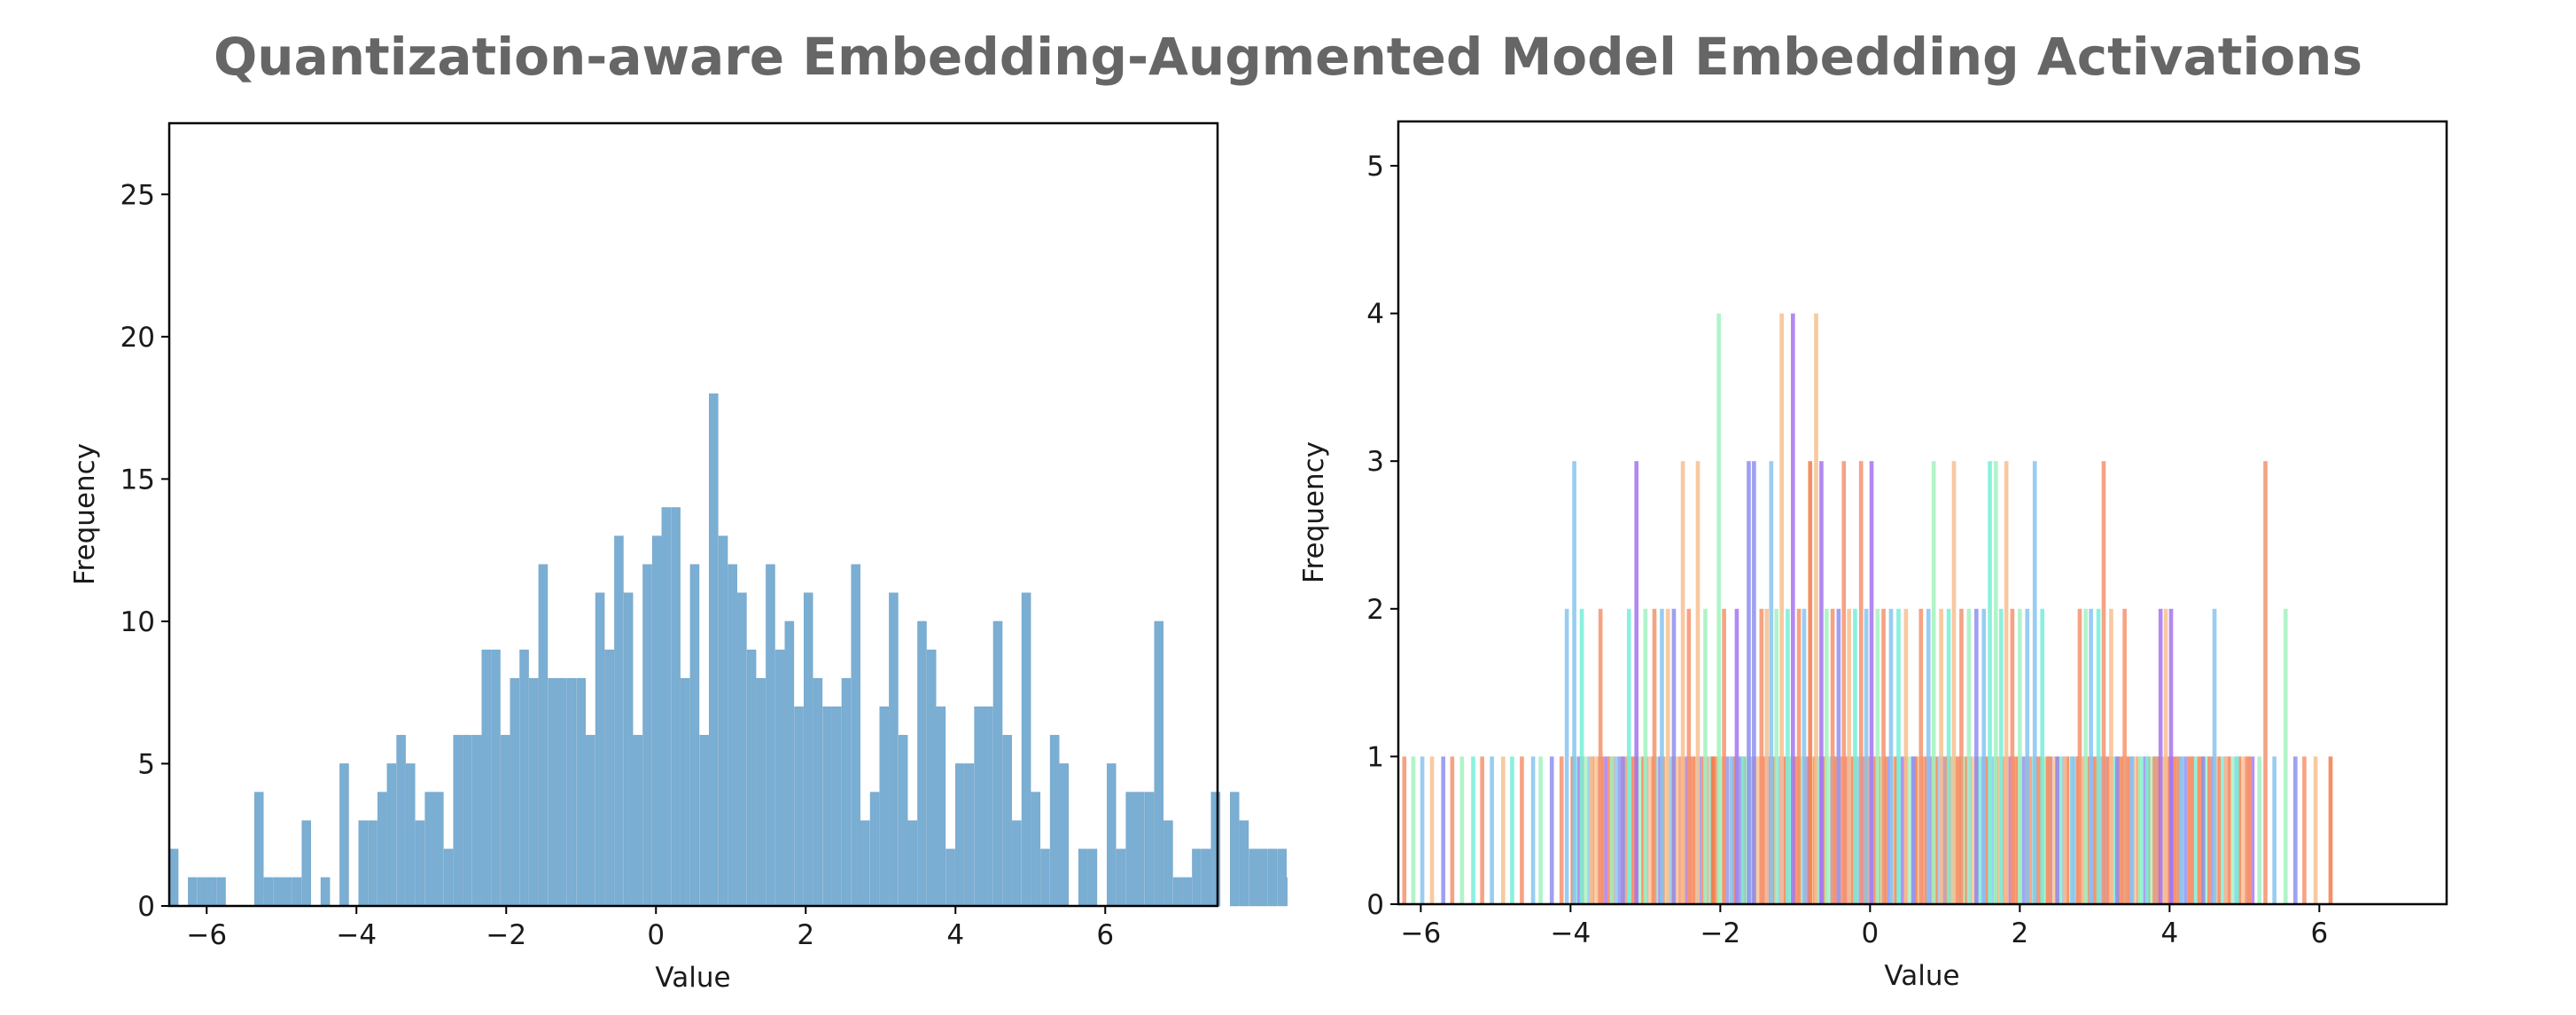 Image resolution: width=2576 pixels, height=1015 pixels. Describe the element at coordinates (138, 622) in the screenshot. I see `left-y-tick-label: 10` at that location.